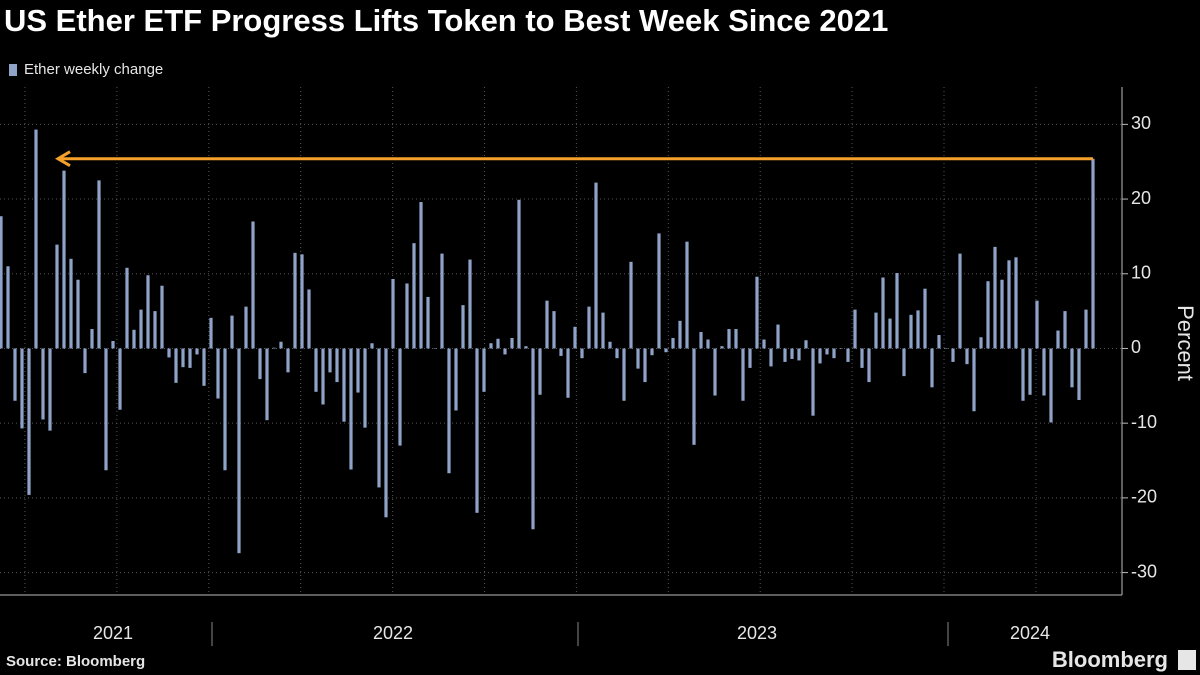  Describe the element at coordinates (1185, 343) in the screenshot. I see `y-axis-title: Percent` at that location.